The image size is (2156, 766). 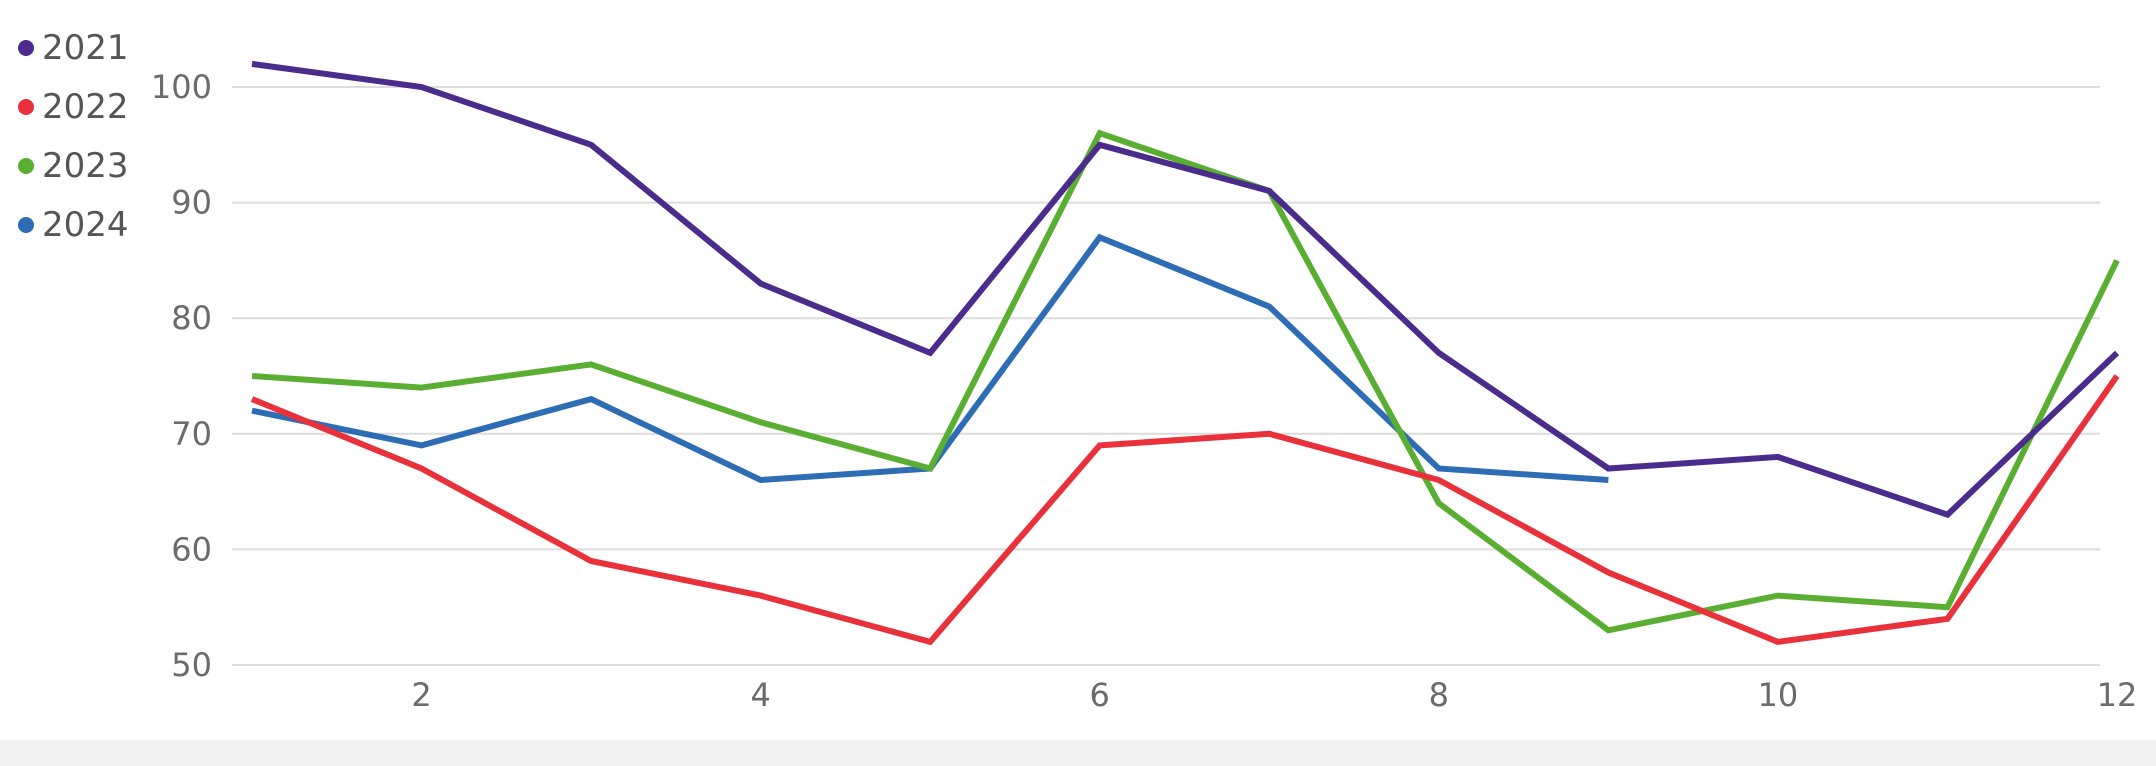 I want to click on legend-item-2023: 2023, so click(x=73, y=165).